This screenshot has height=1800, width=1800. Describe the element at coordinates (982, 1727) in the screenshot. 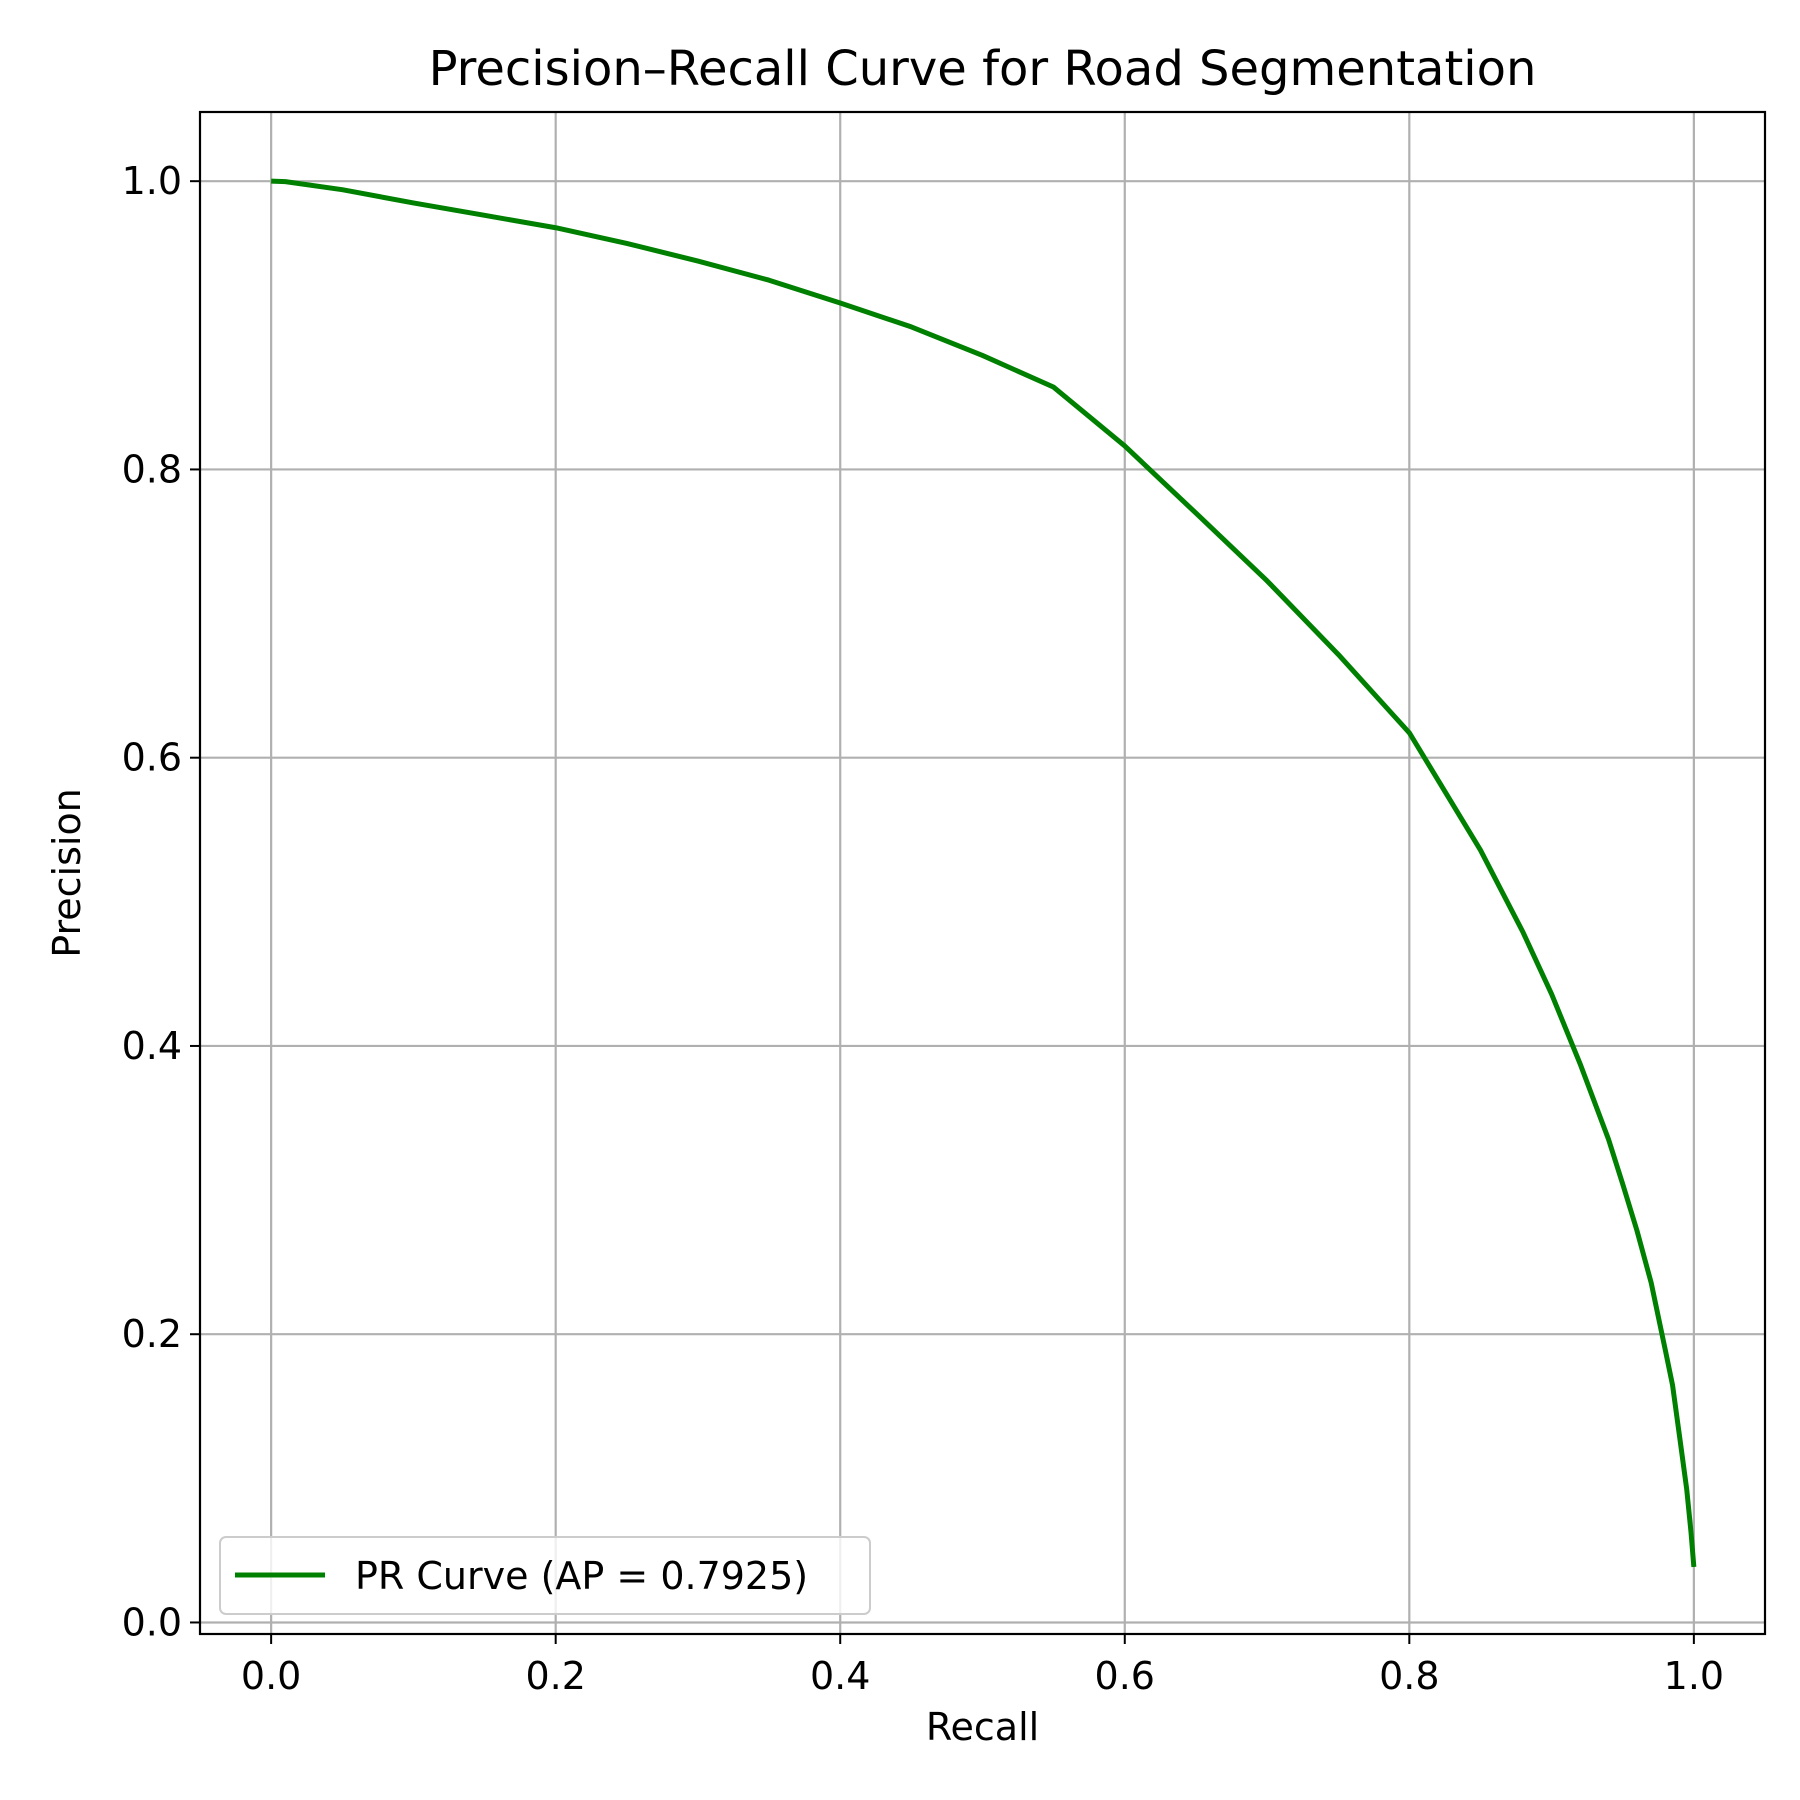

I see `x-axis-label: Recall` at that location.